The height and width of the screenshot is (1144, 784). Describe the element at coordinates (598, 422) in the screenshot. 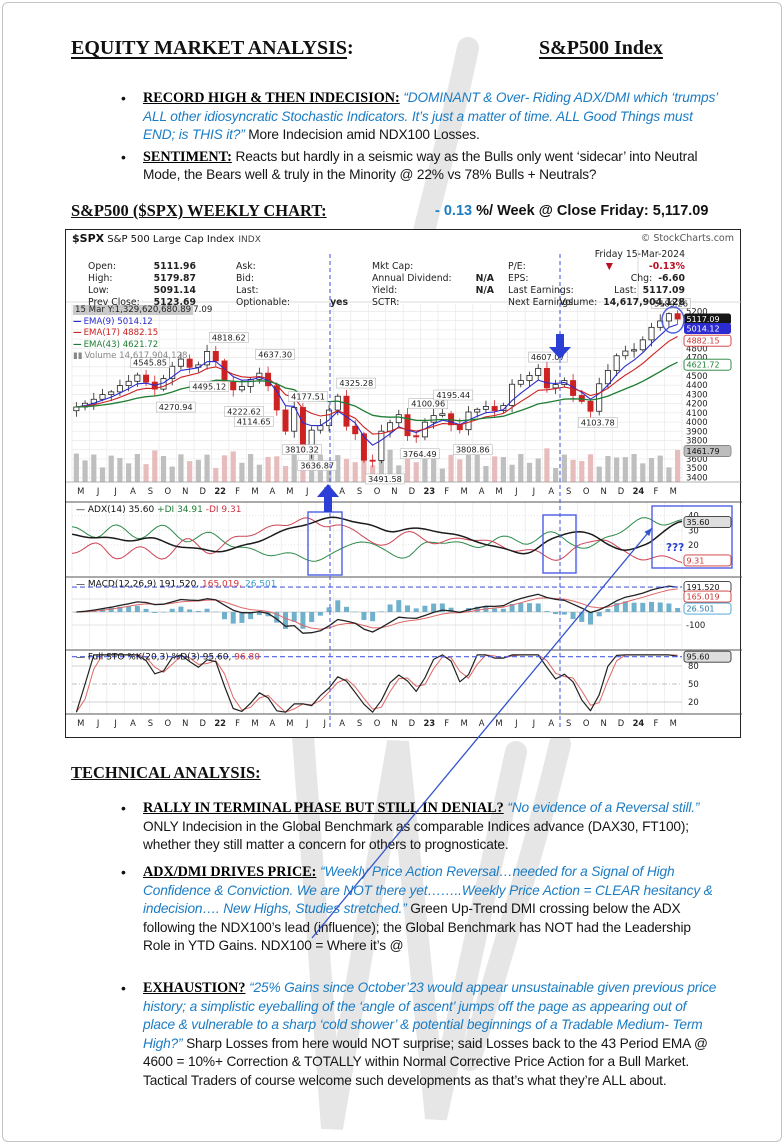

I see `svg-text: 4103.78` at that location.